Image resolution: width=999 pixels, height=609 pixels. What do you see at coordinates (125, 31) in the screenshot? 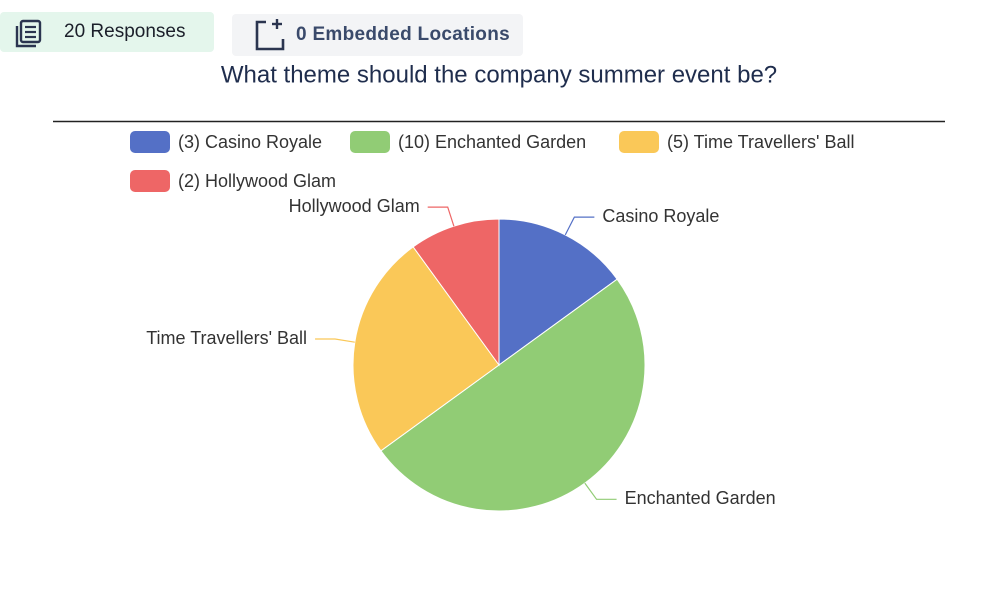
I see `responses-text: 20 Responses` at bounding box center [125, 31].